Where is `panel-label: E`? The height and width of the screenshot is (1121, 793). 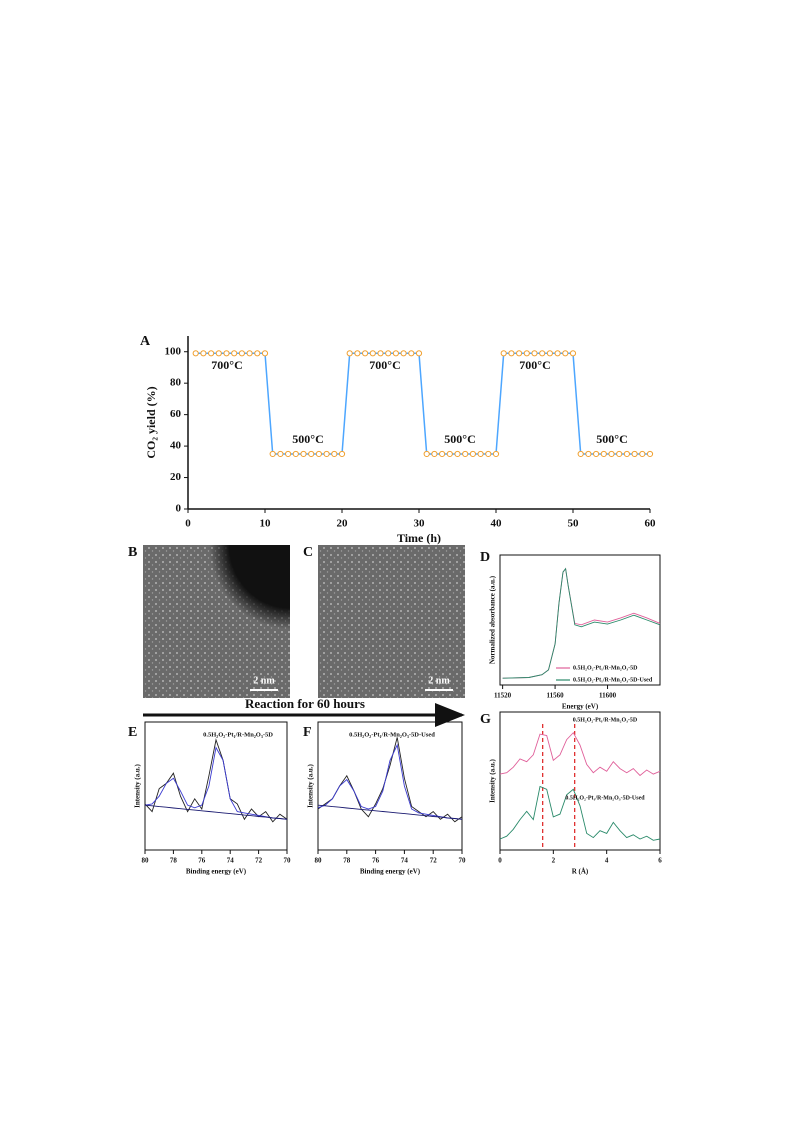
panel-label: E is located at coordinates (132, 732).